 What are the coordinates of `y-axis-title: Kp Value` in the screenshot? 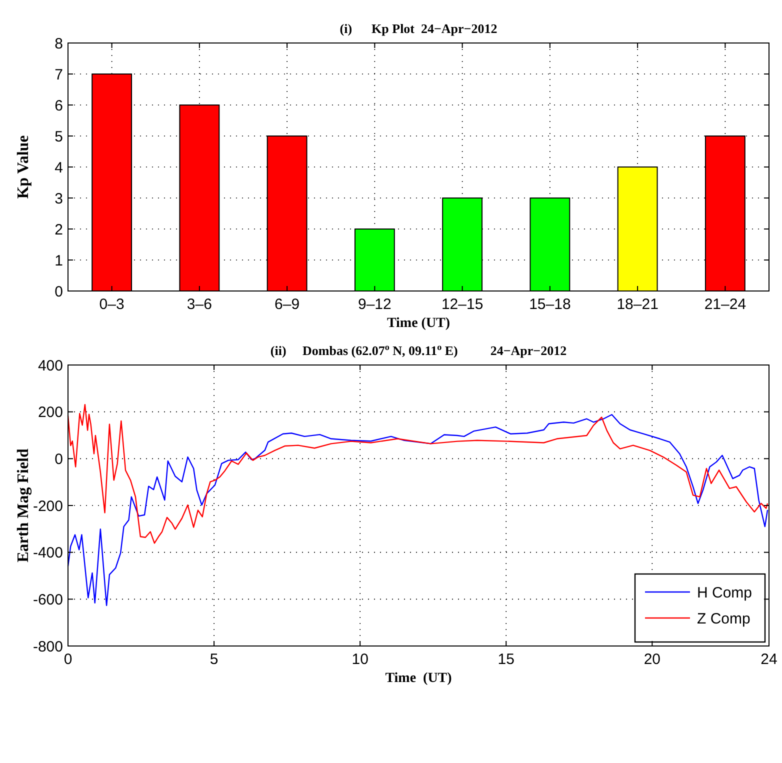 It's located at (23, 167).